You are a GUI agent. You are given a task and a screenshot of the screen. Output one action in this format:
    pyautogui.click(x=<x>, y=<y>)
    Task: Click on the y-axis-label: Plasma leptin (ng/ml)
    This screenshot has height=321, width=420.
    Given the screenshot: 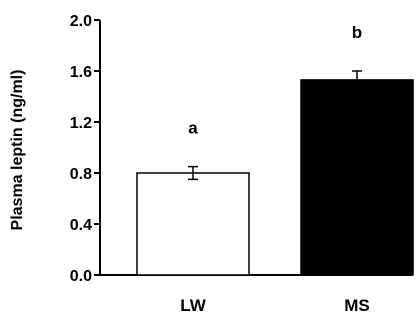 What is the action you would take?
    pyautogui.click(x=17, y=150)
    